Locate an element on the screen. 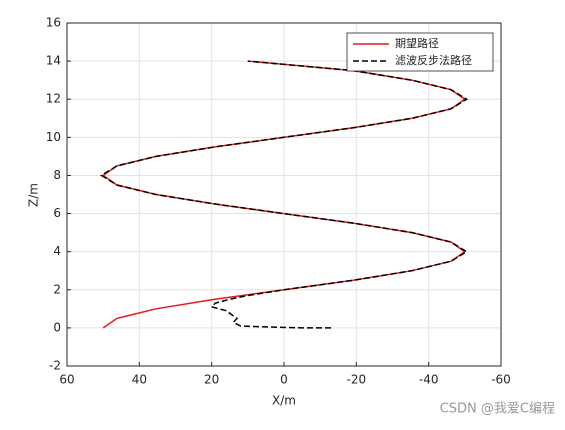 The width and height of the screenshot is (565, 430). y-tick-label: 14 is located at coordinates (53, 61).